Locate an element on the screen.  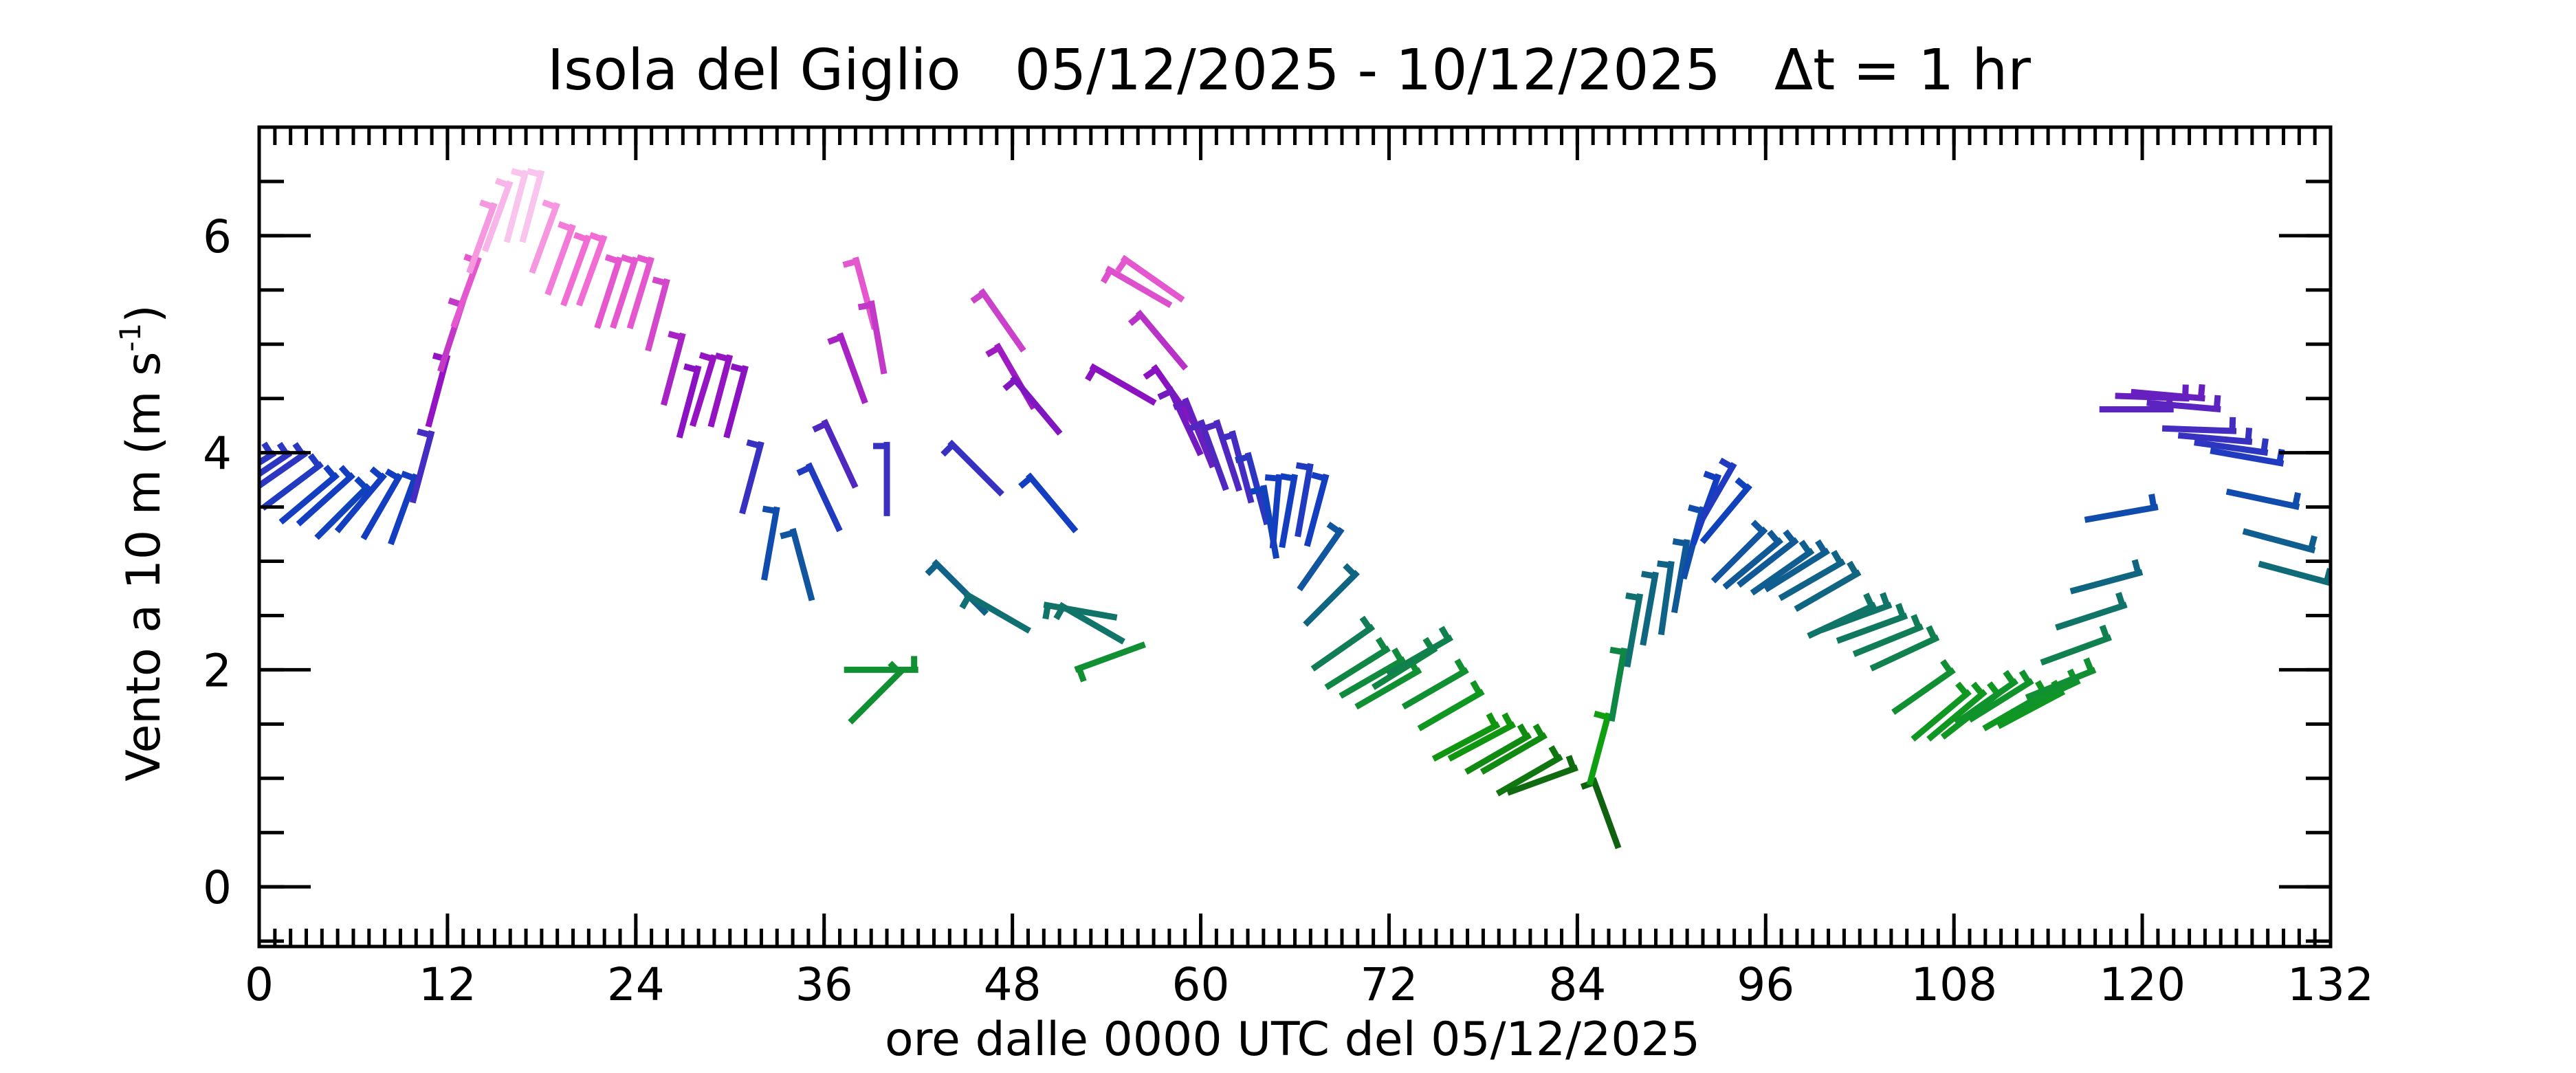
y-tick-label: 2 is located at coordinates (217, 670).